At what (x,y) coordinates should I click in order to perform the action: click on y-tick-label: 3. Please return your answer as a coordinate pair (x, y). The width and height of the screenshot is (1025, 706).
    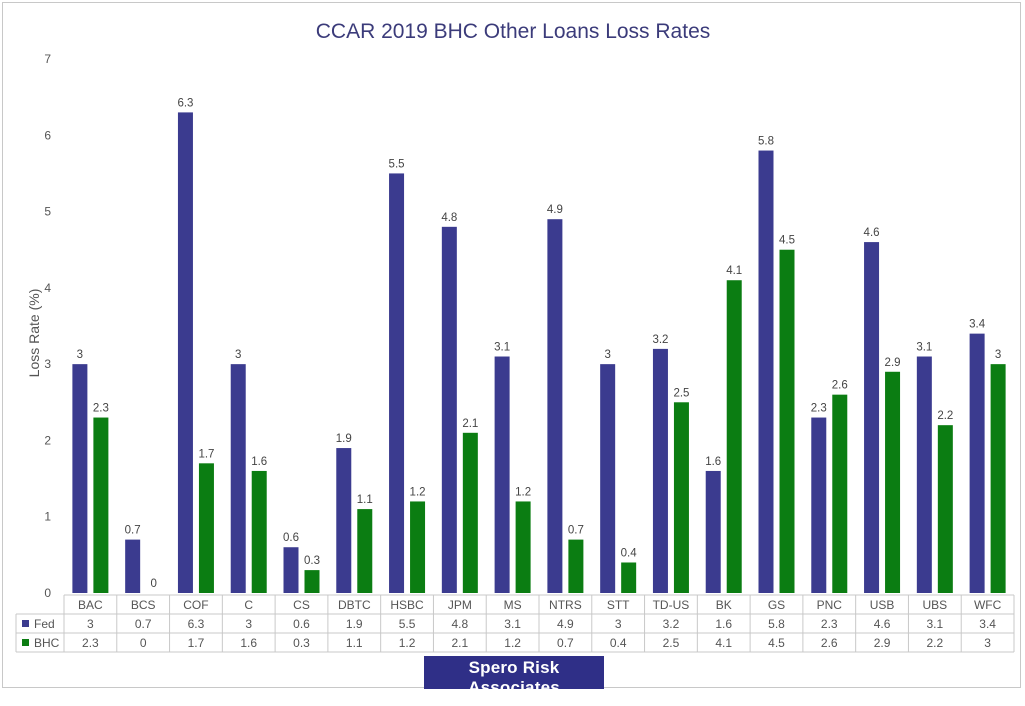
    Looking at the image, I should click on (47, 364).